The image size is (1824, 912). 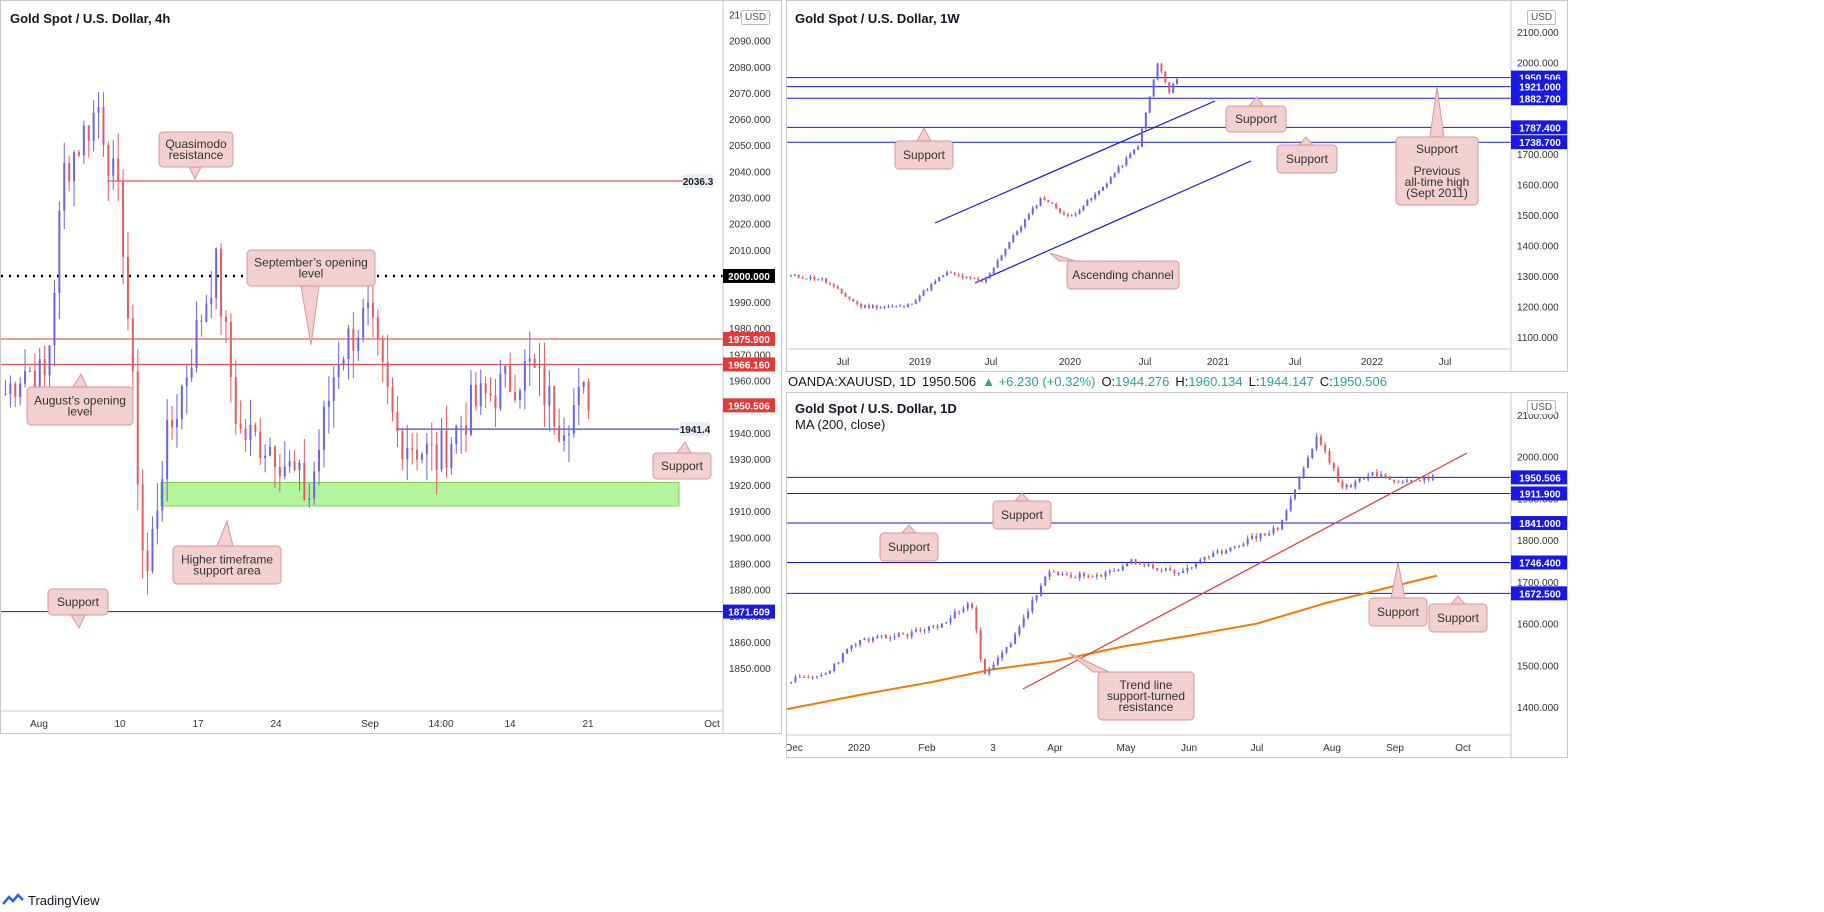 I want to click on ma-indicator-label: MA (200, close), so click(x=840, y=424).